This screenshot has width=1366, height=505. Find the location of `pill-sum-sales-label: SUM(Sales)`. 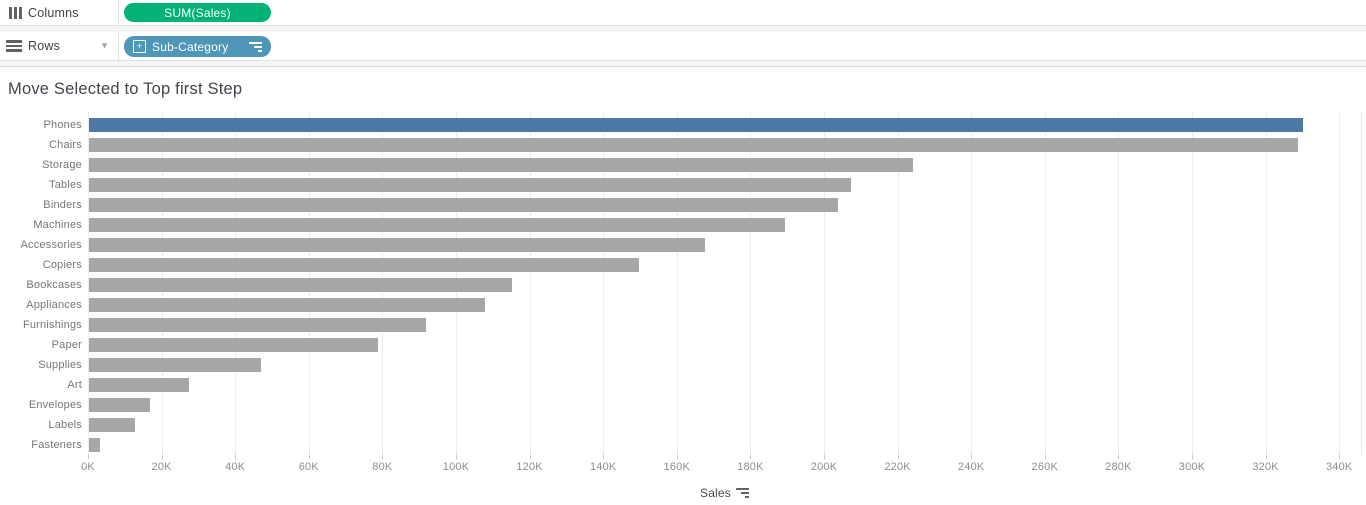

pill-sum-sales-label: SUM(Sales) is located at coordinates (197, 12).